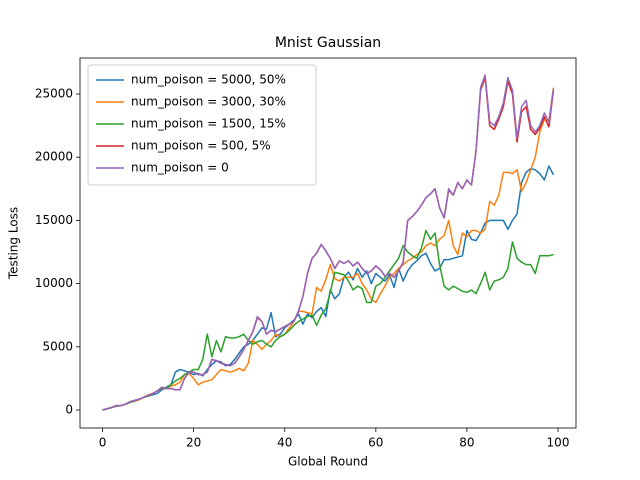  What do you see at coordinates (208, 124) in the screenshot?
I see `legend-label: num_poison = 1500, 15%` at bounding box center [208, 124].